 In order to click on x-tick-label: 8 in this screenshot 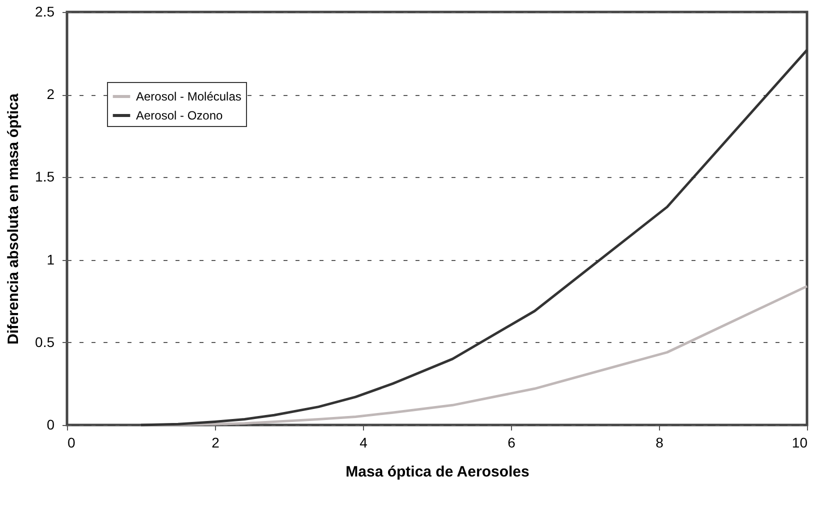, I will do `click(660, 442)`.